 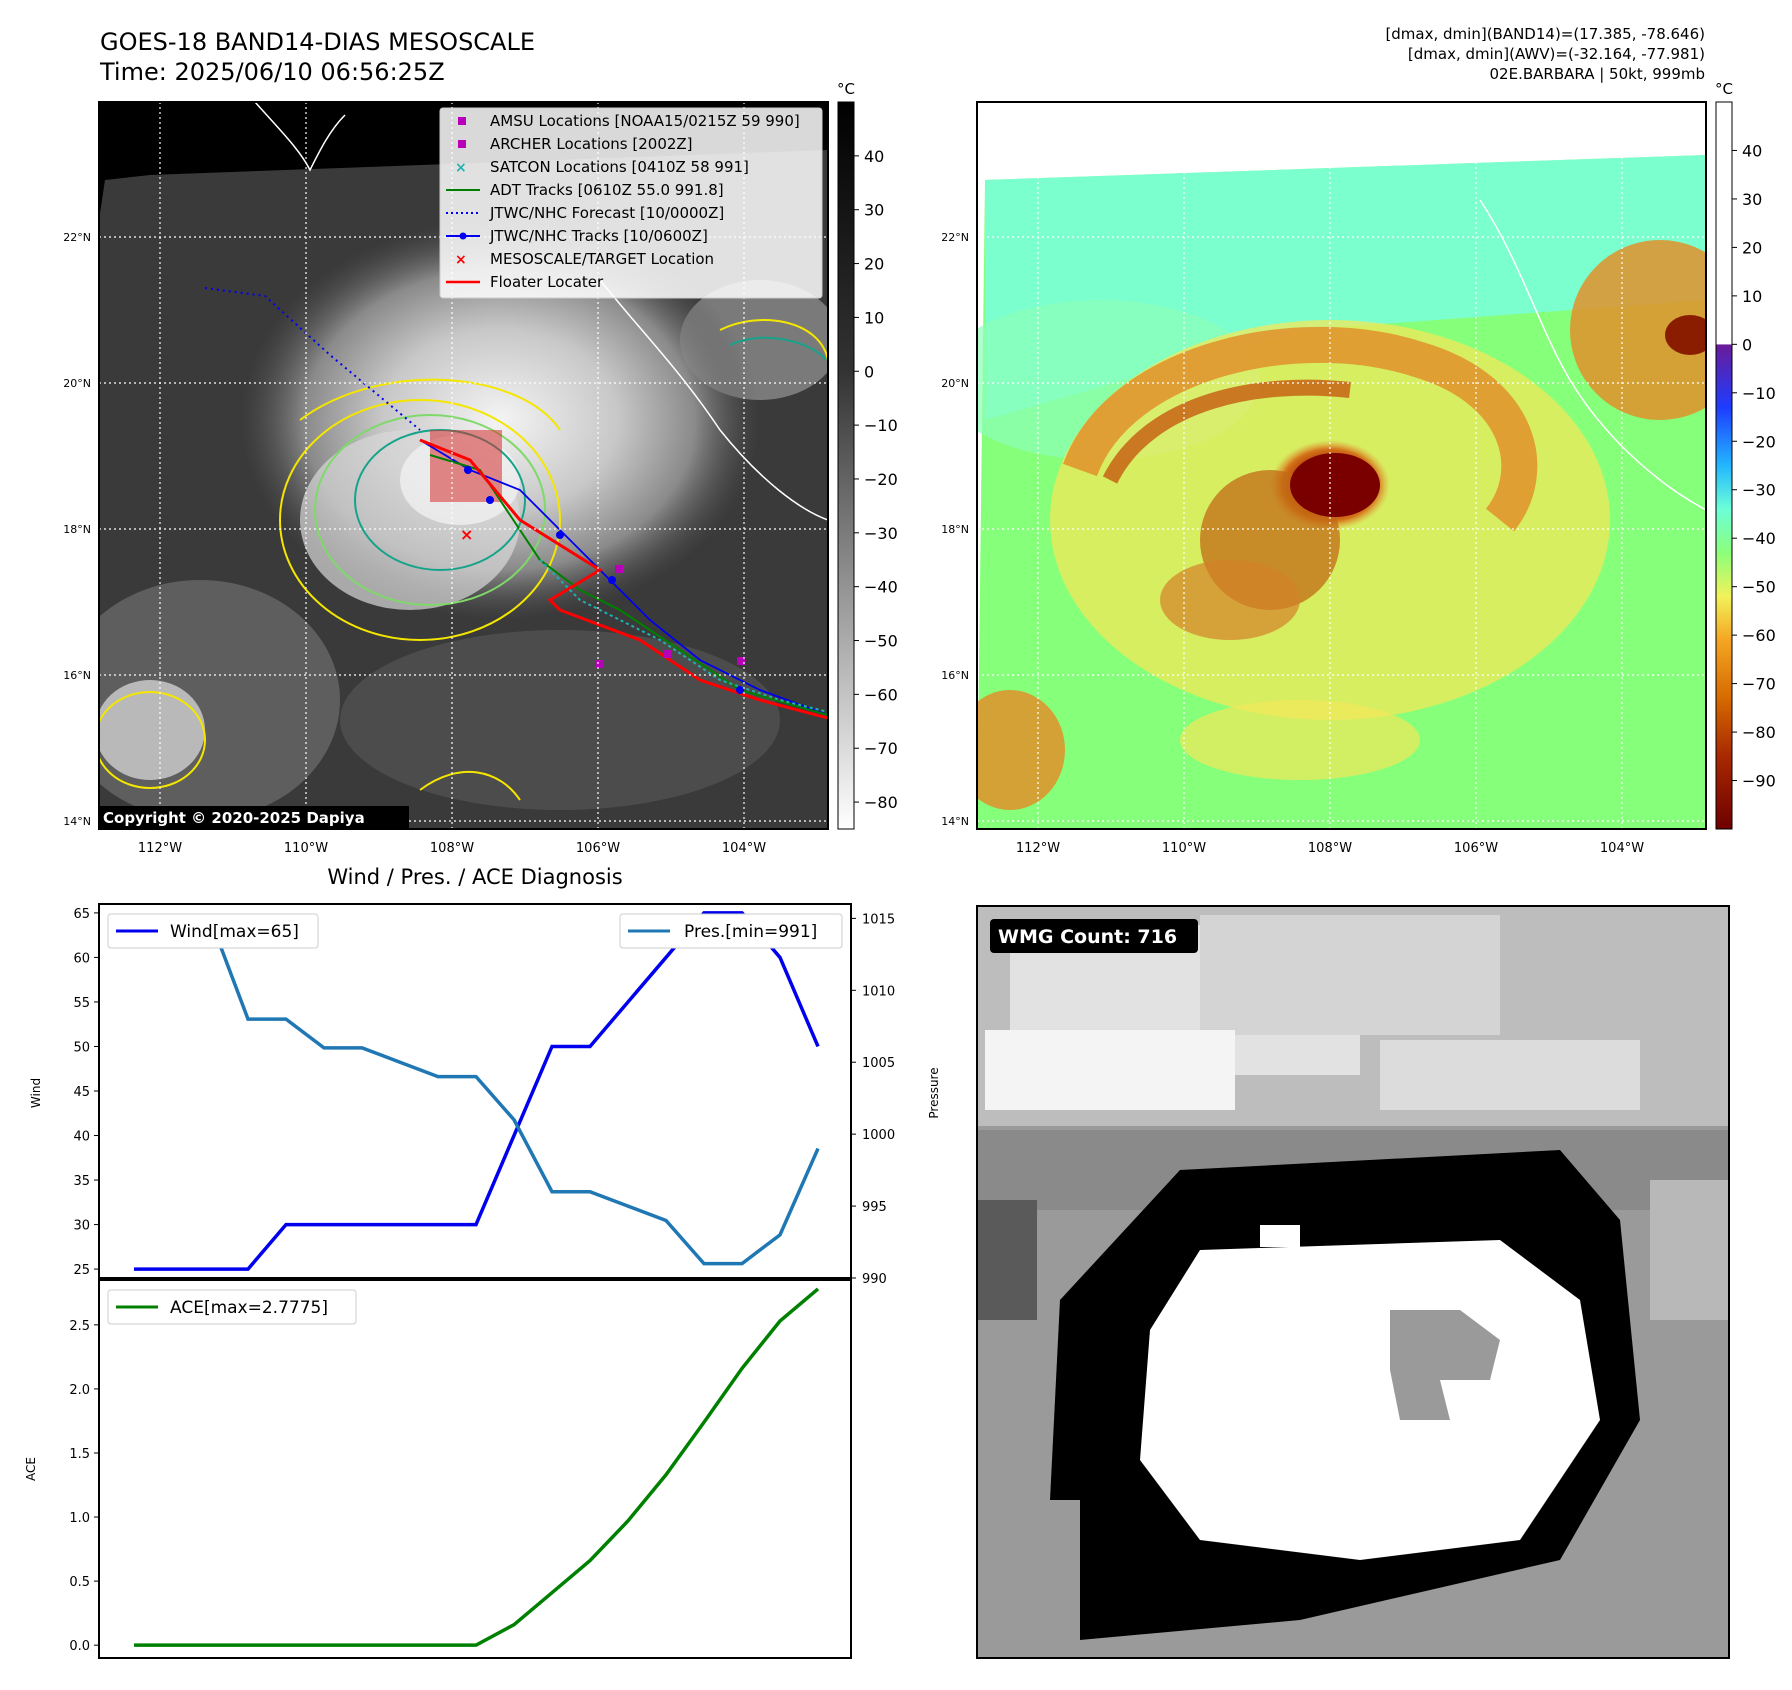 What do you see at coordinates (1759, 490) in the screenshot?
I see `awv-colorbar-tick-label: −30` at bounding box center [1759, 490].